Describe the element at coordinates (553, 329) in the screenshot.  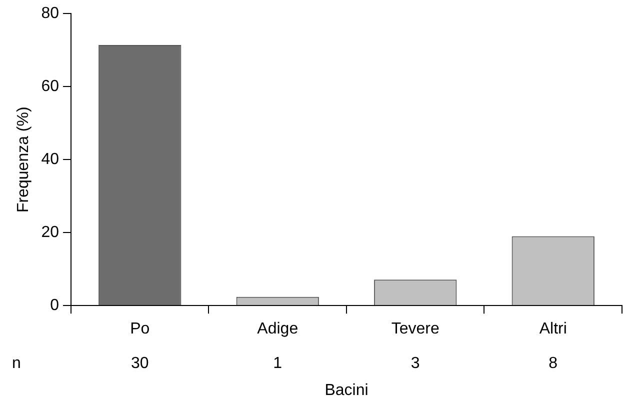
I see `x-tick-label: Altri` at that location.